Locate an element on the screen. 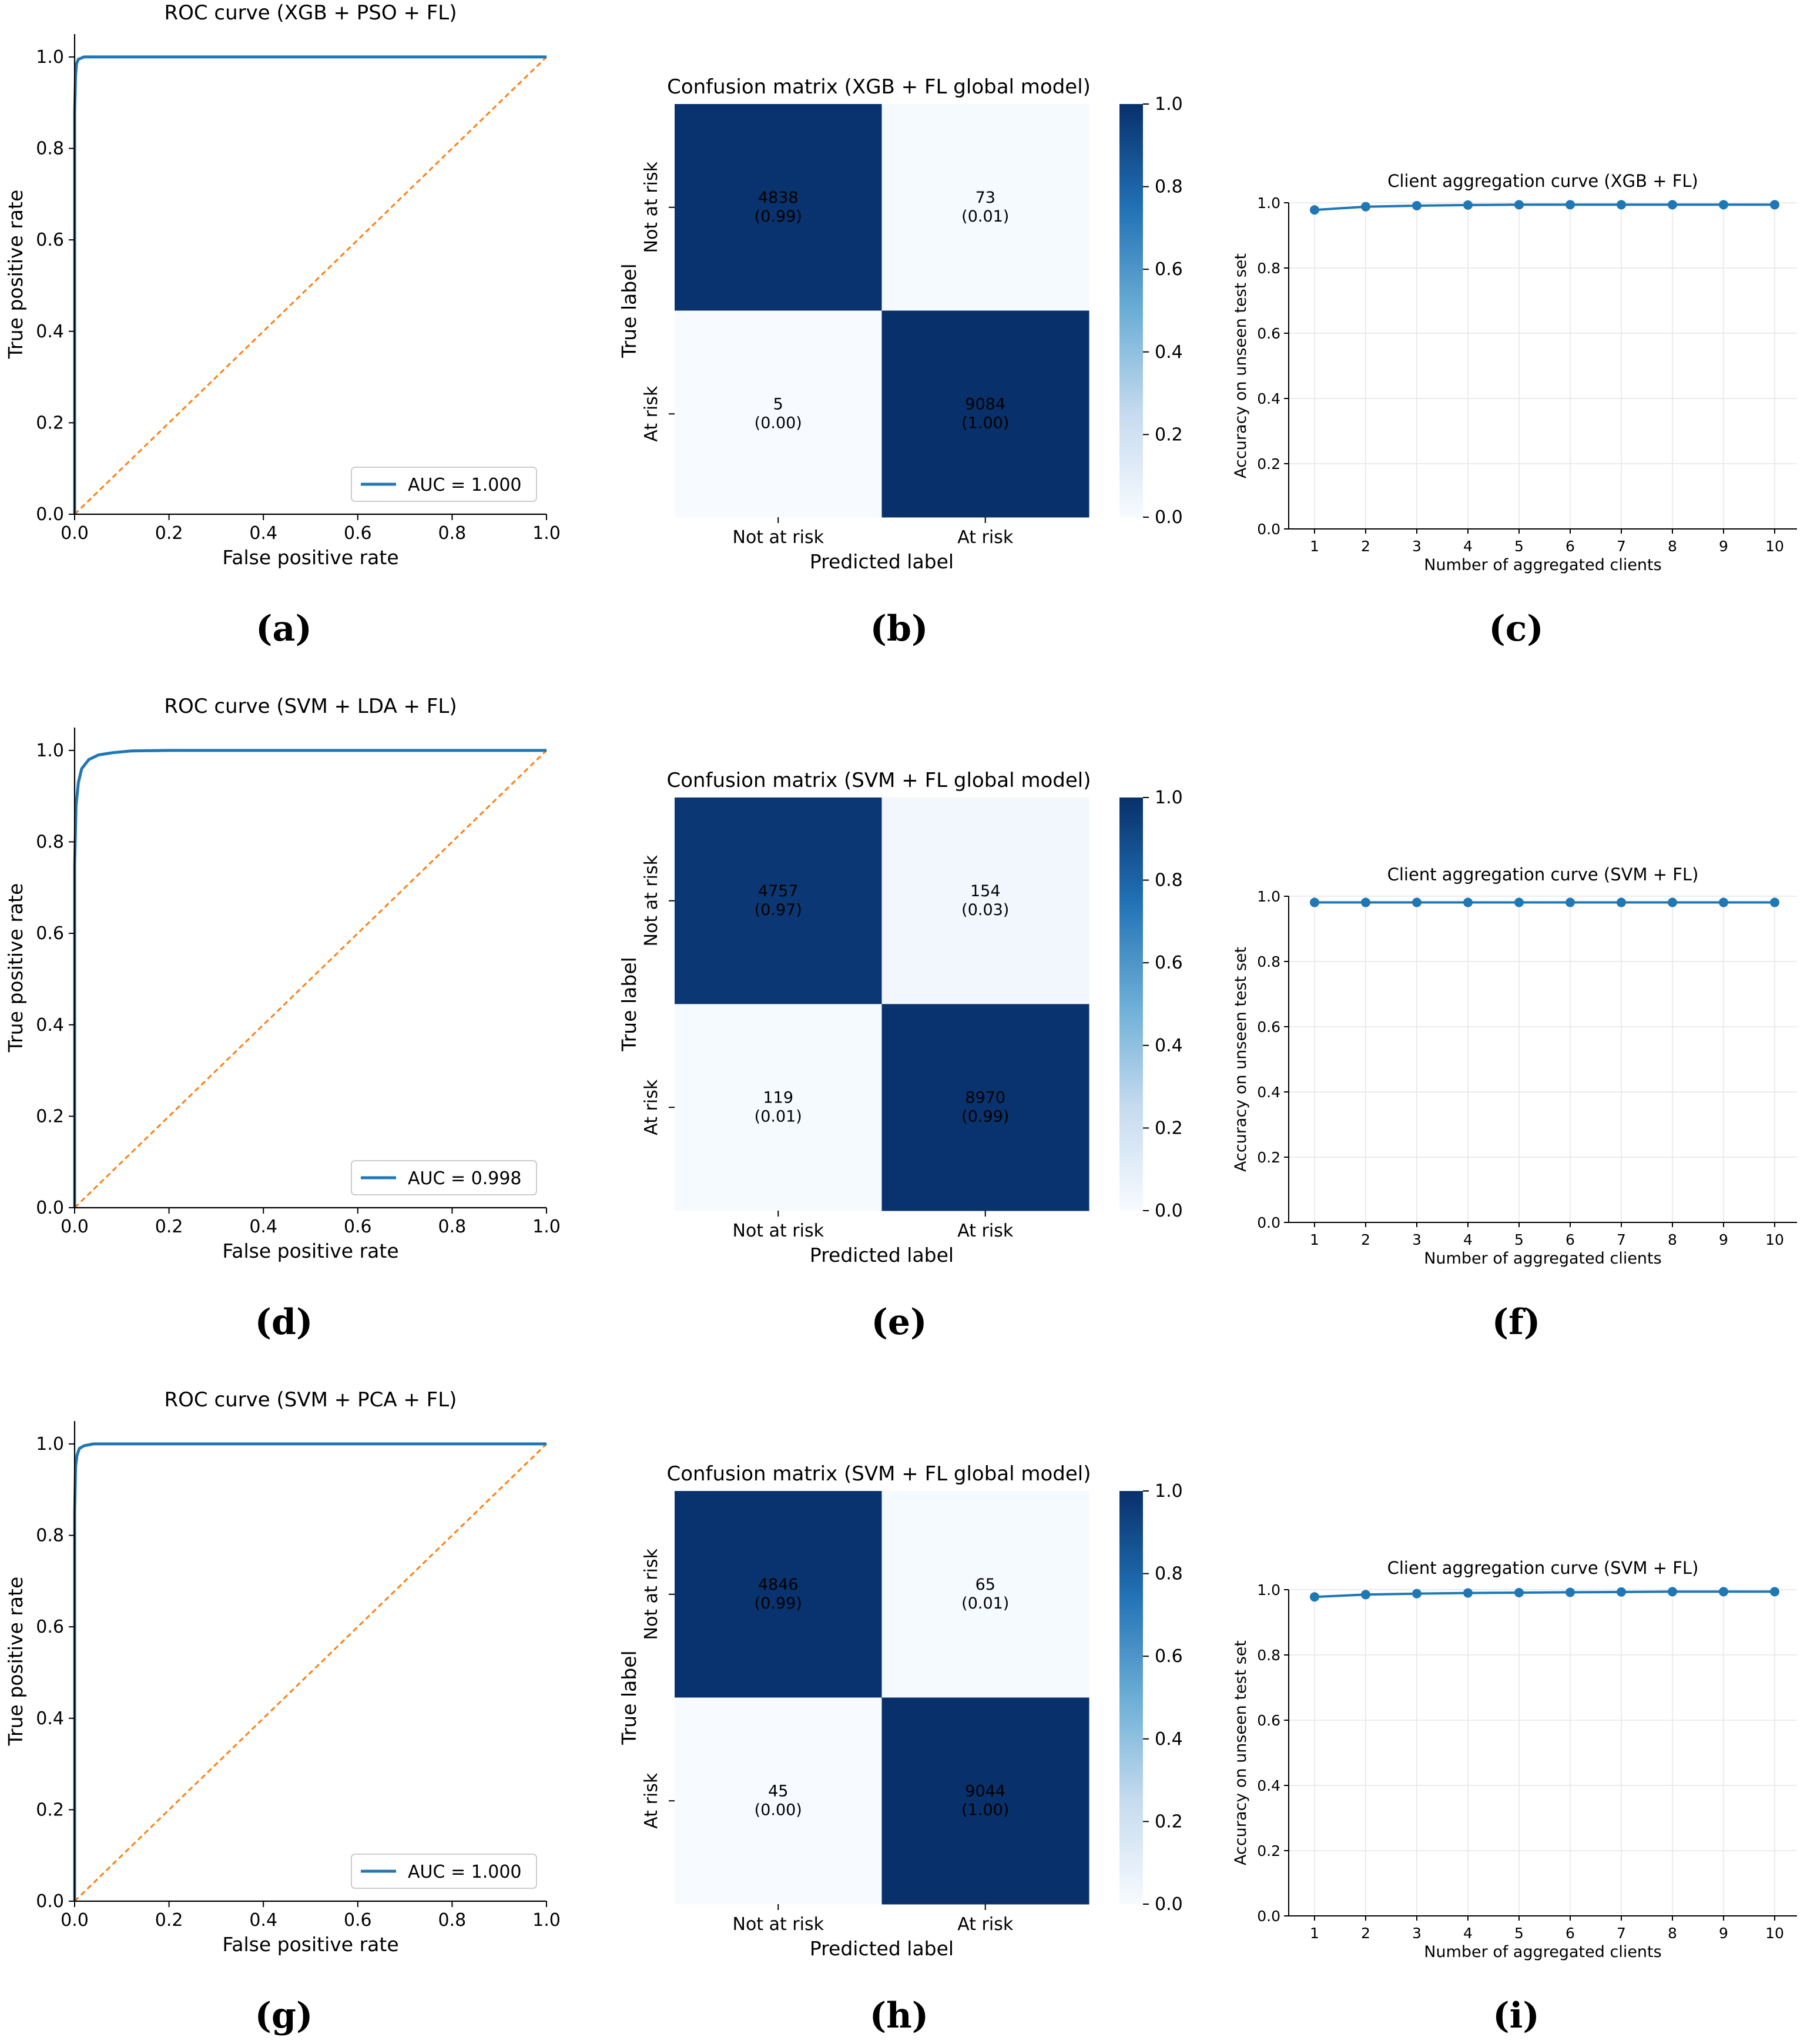 The image size is (1807, 2044). roc-chance-line is located at coordinates (310, 979).